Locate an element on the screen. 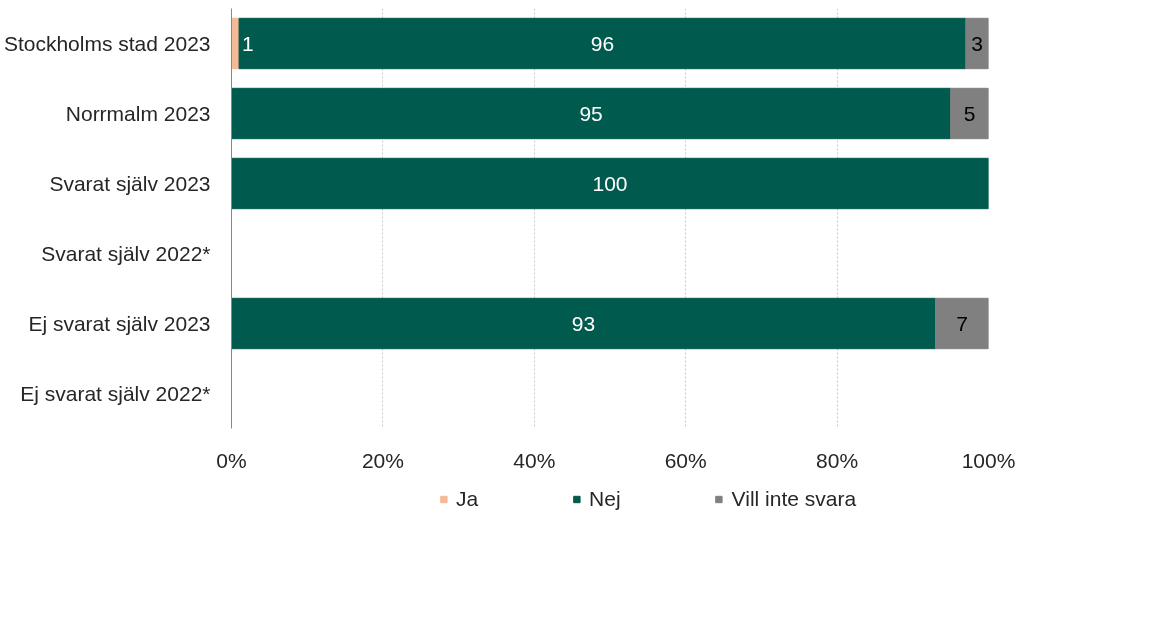 The height and width of the screenshot is (617, 1150). x-tick-label: 20% is located at coordinates (382, 460).